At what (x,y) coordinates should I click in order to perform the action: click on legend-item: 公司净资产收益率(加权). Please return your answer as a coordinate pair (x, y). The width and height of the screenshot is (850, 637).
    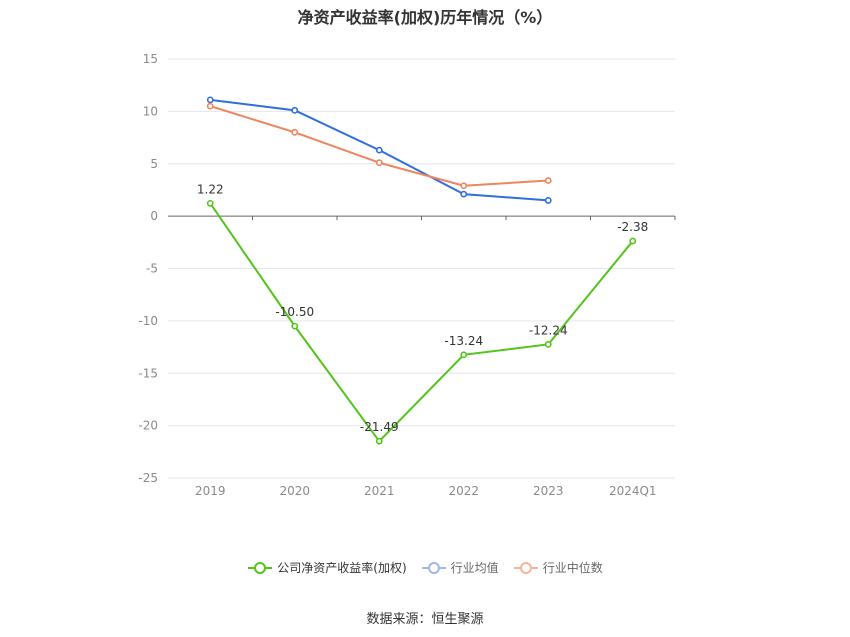
    Looking at the image, I should click on (327, 567).